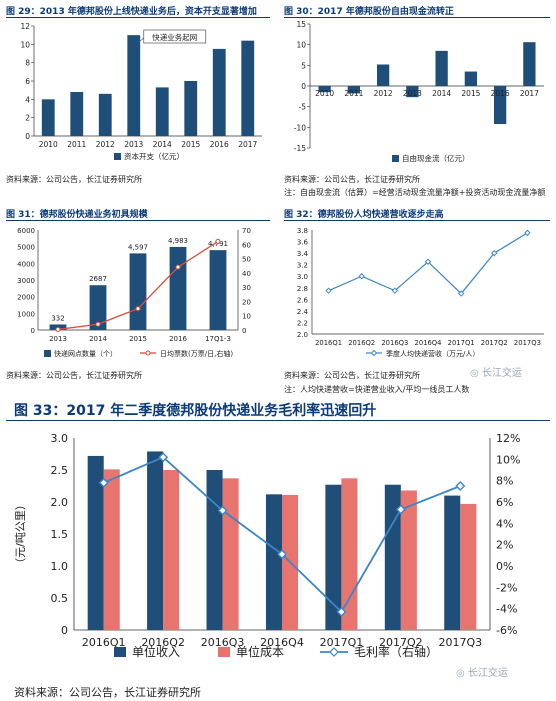 This screenshot has width=556, height=701. I want to click on wechat-icon: ◎, so click(462, 673).